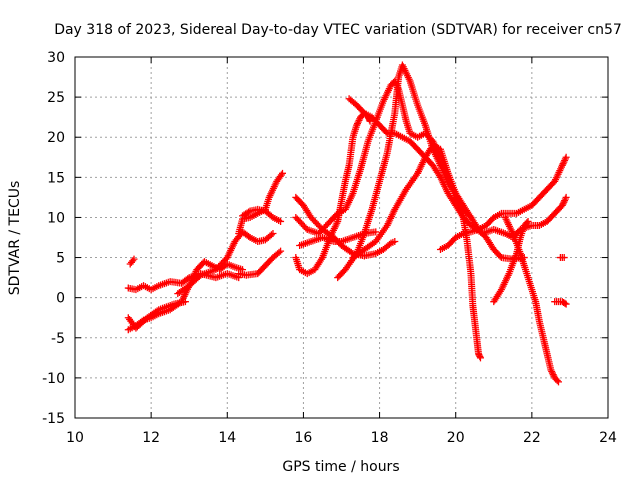 This screenshot has width=640, height=480. Describe the element at coordinates (151, 438) in the screenshot. I see `x-tick-label: 12` at that location.